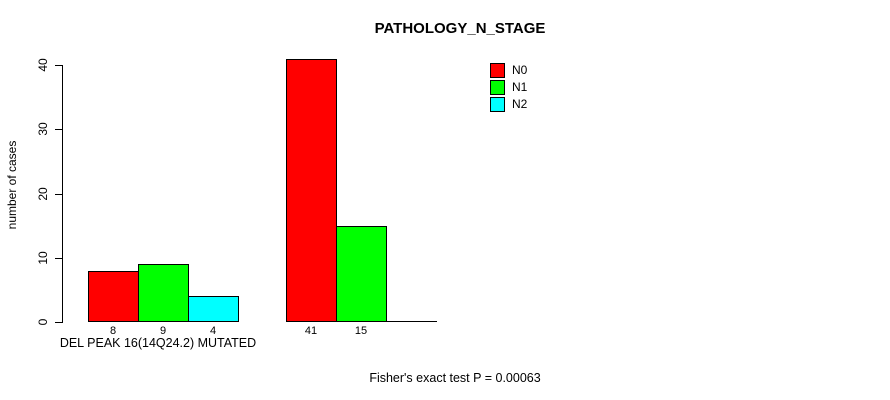 This screenshot has height=400, width=890. I want to click on x-axis-label: DEL PEAK 16(14Q24.2) MUTATED, so click(158, 343).